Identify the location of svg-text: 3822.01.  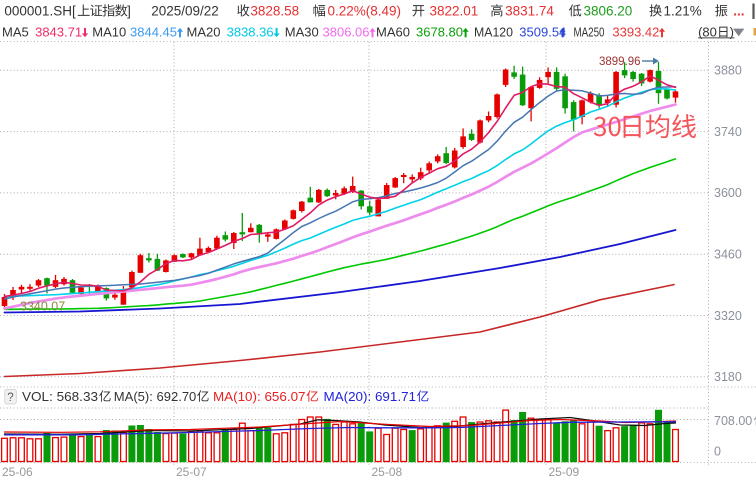
(454, 10).